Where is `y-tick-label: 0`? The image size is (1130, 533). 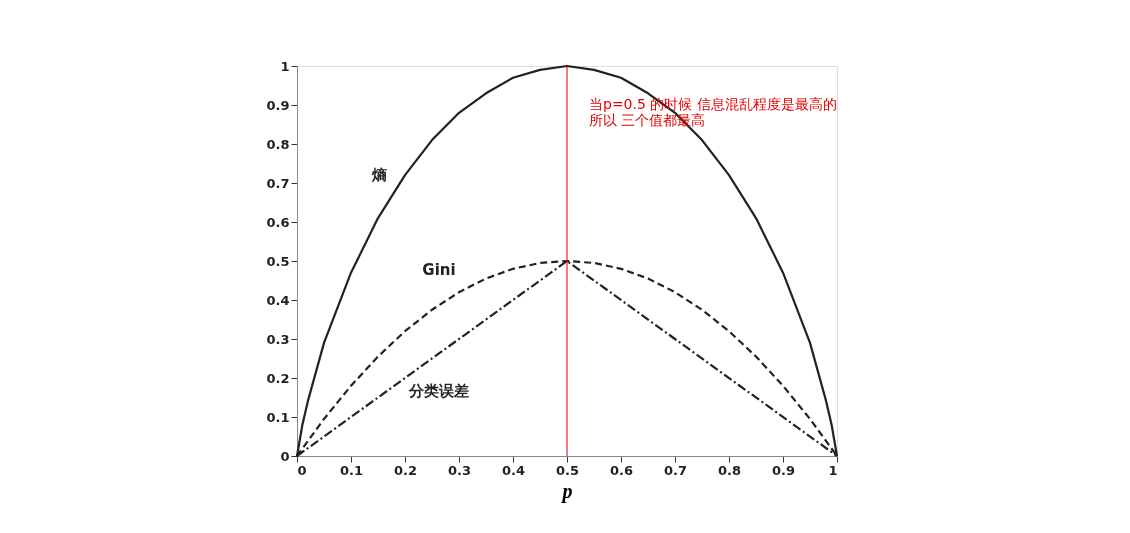 y-tick-label: 0 is located at coordinates (285, 456).